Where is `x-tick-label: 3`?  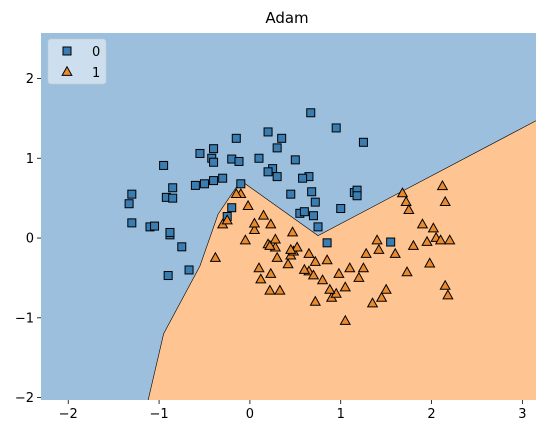 x-tick-label: 3 is located at coordinates (522, 414).